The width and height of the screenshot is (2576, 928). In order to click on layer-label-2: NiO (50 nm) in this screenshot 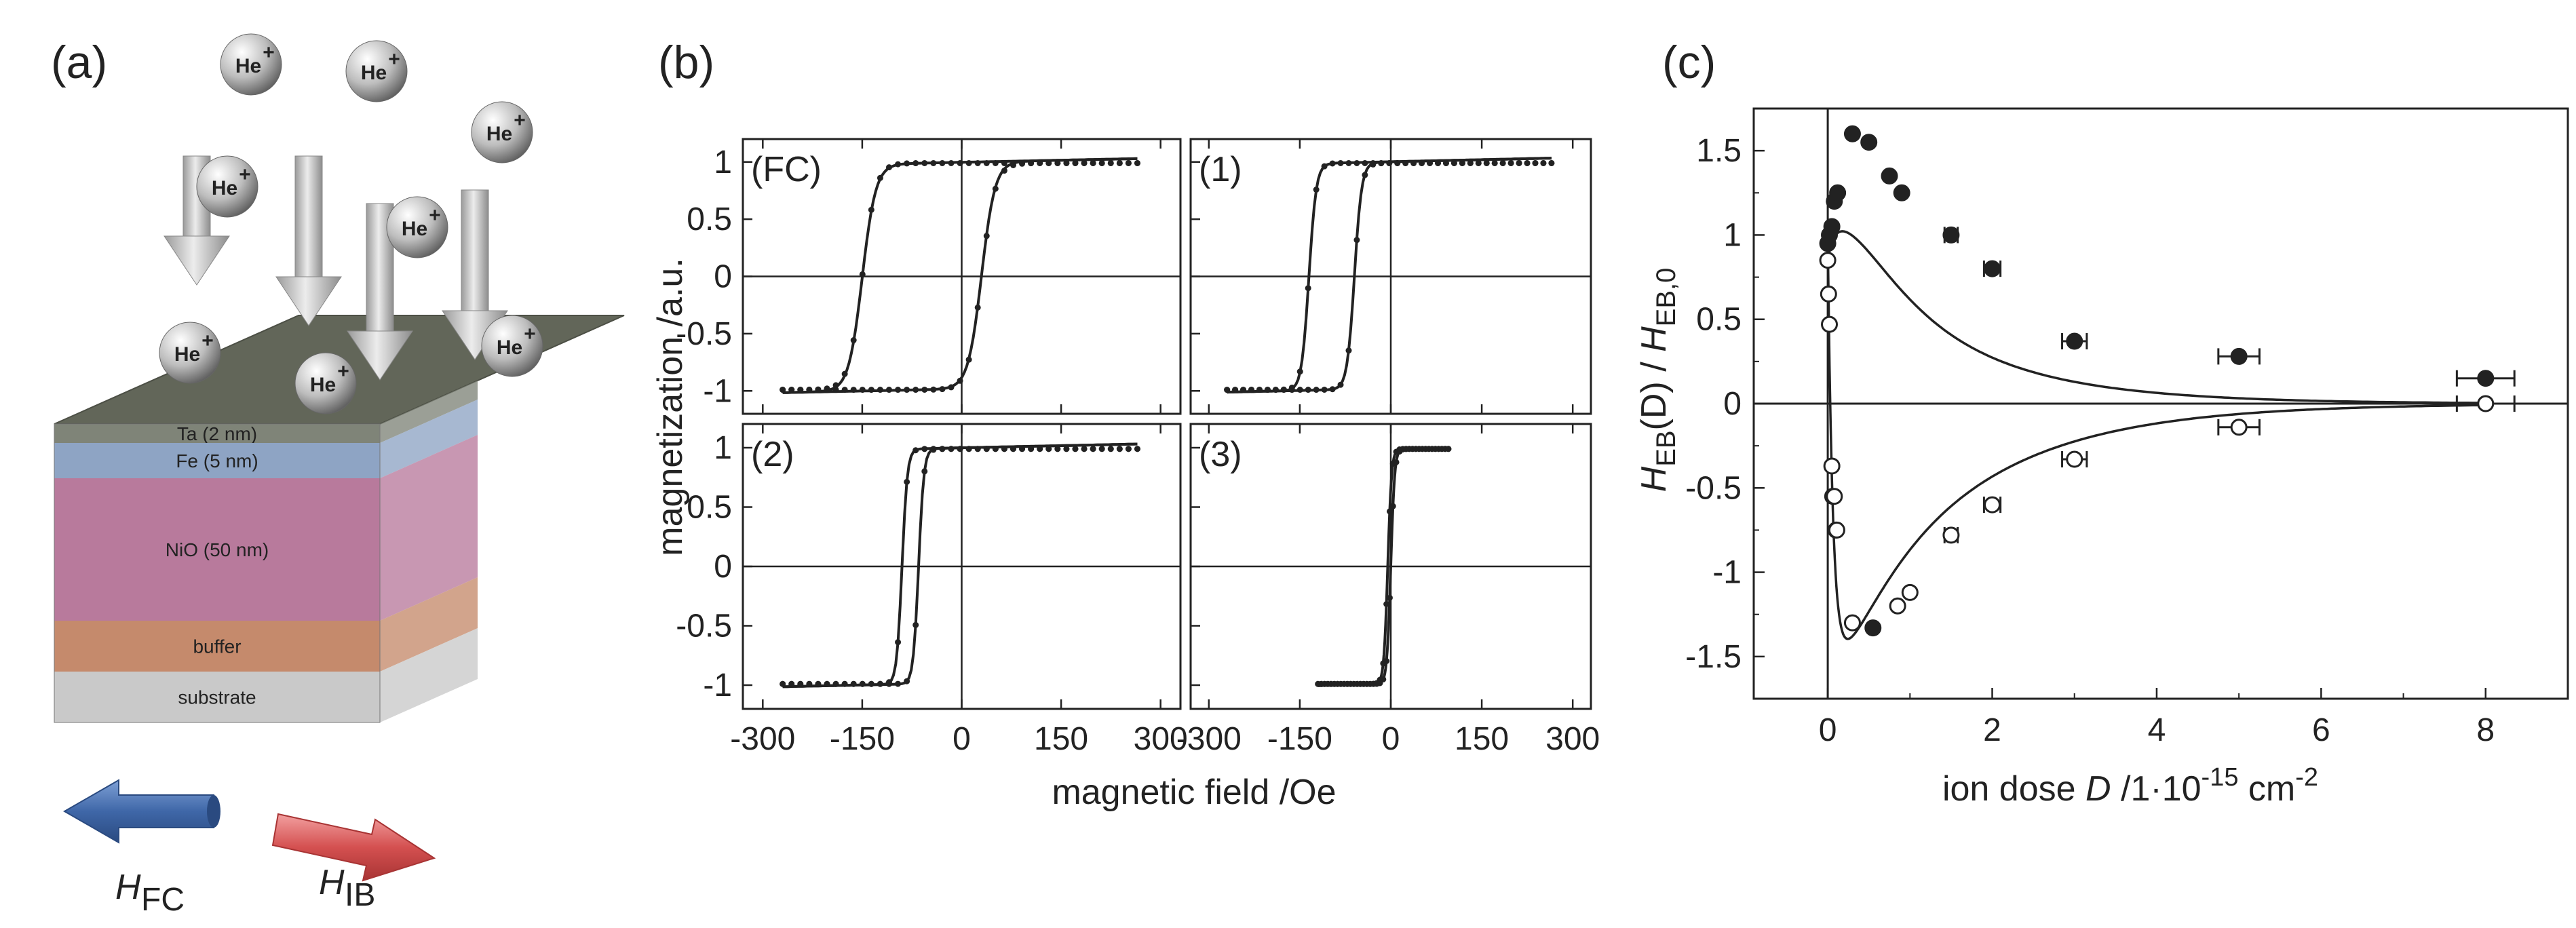, I will do `click(218, 549)`.